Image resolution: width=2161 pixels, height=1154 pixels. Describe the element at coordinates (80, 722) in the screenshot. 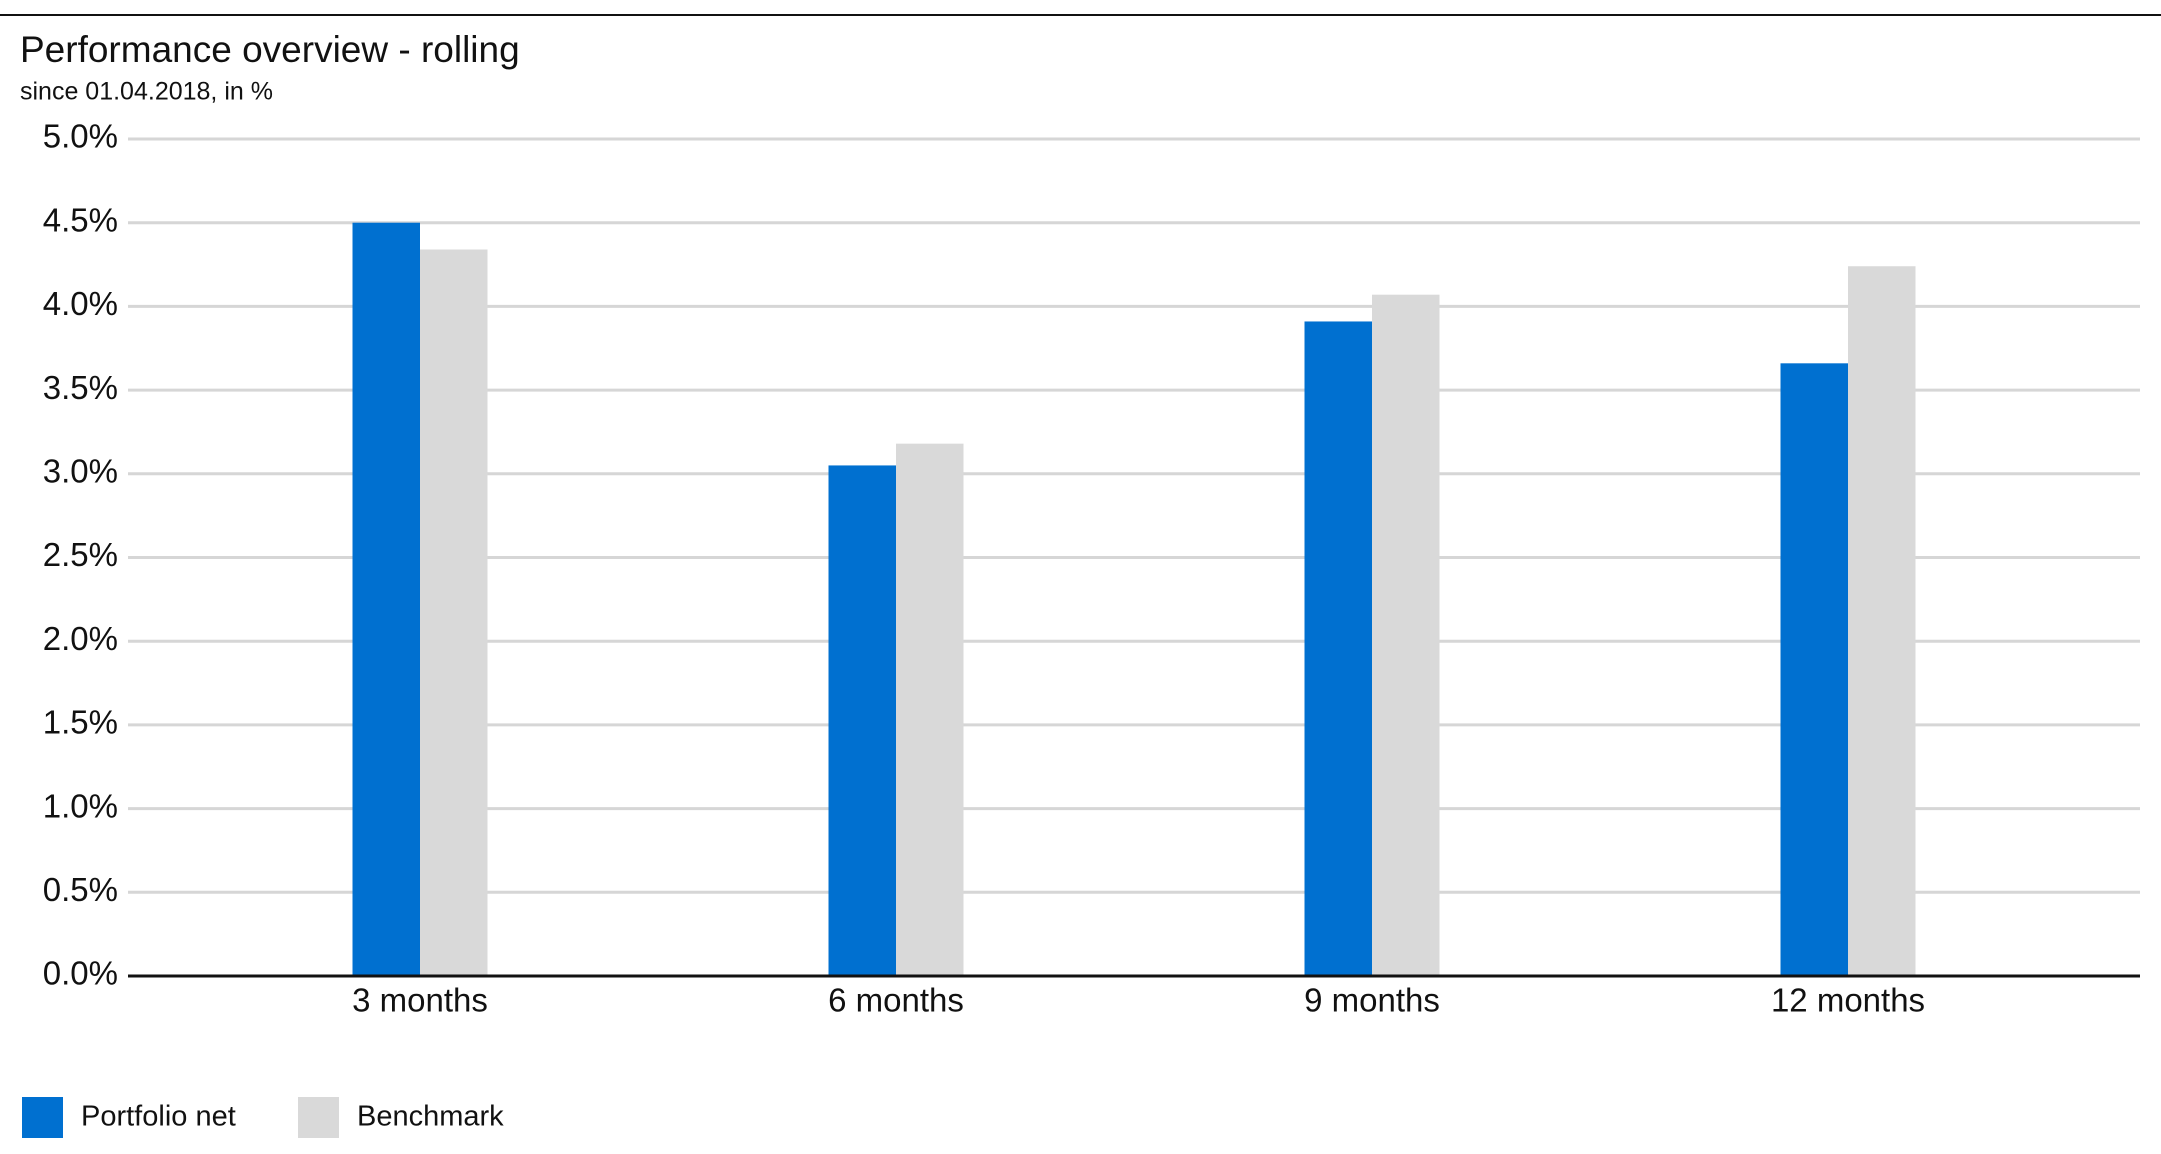

I see `y-tick-label: 1.5%` at that location.